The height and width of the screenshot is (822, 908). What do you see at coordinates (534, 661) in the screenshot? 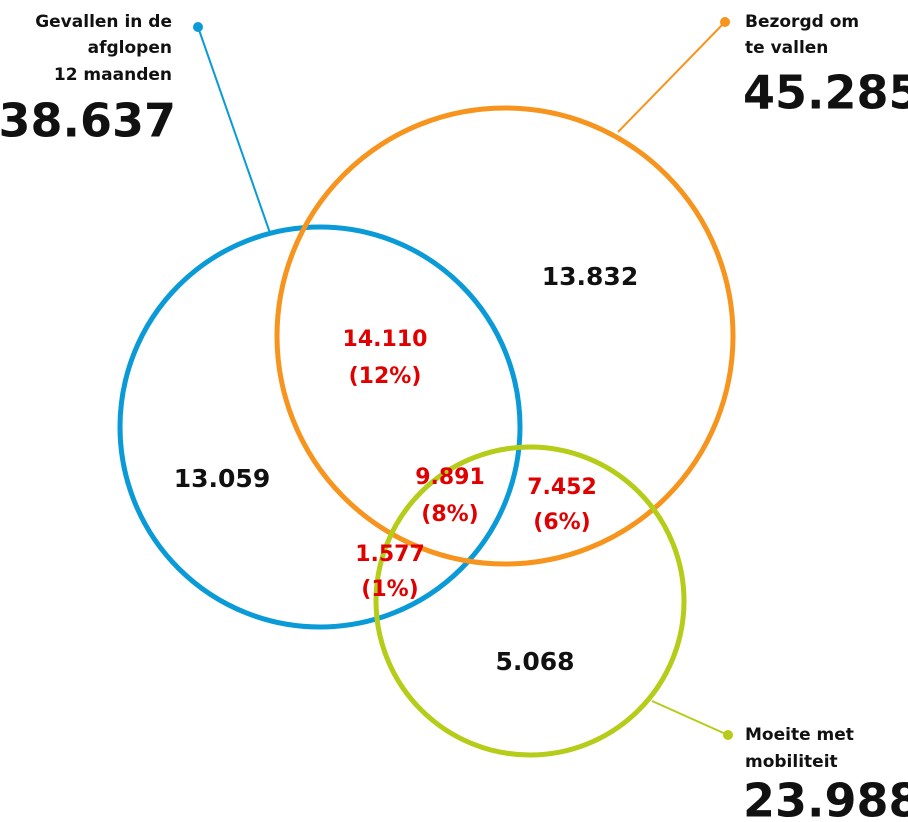
I see `region-value: 5.068` at bounding box center [534, 661].